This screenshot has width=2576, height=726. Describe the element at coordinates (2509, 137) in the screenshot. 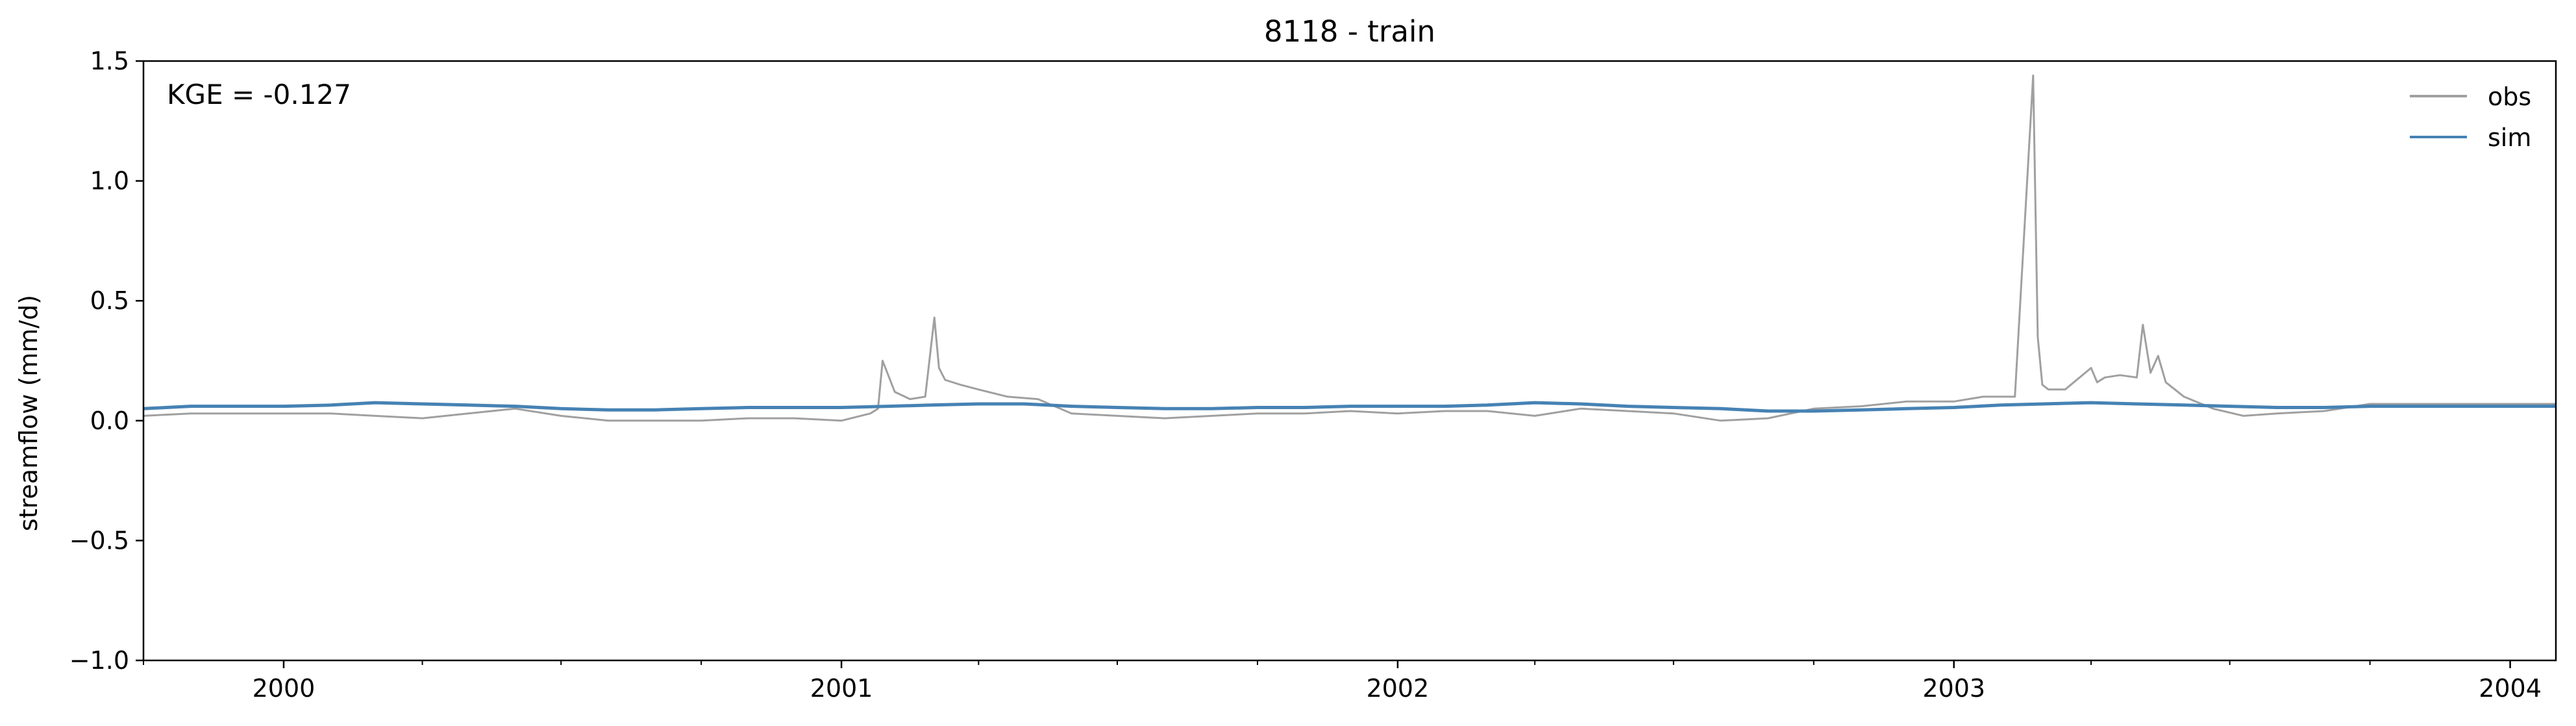

I see `legend-label-sim: sim` at that location.